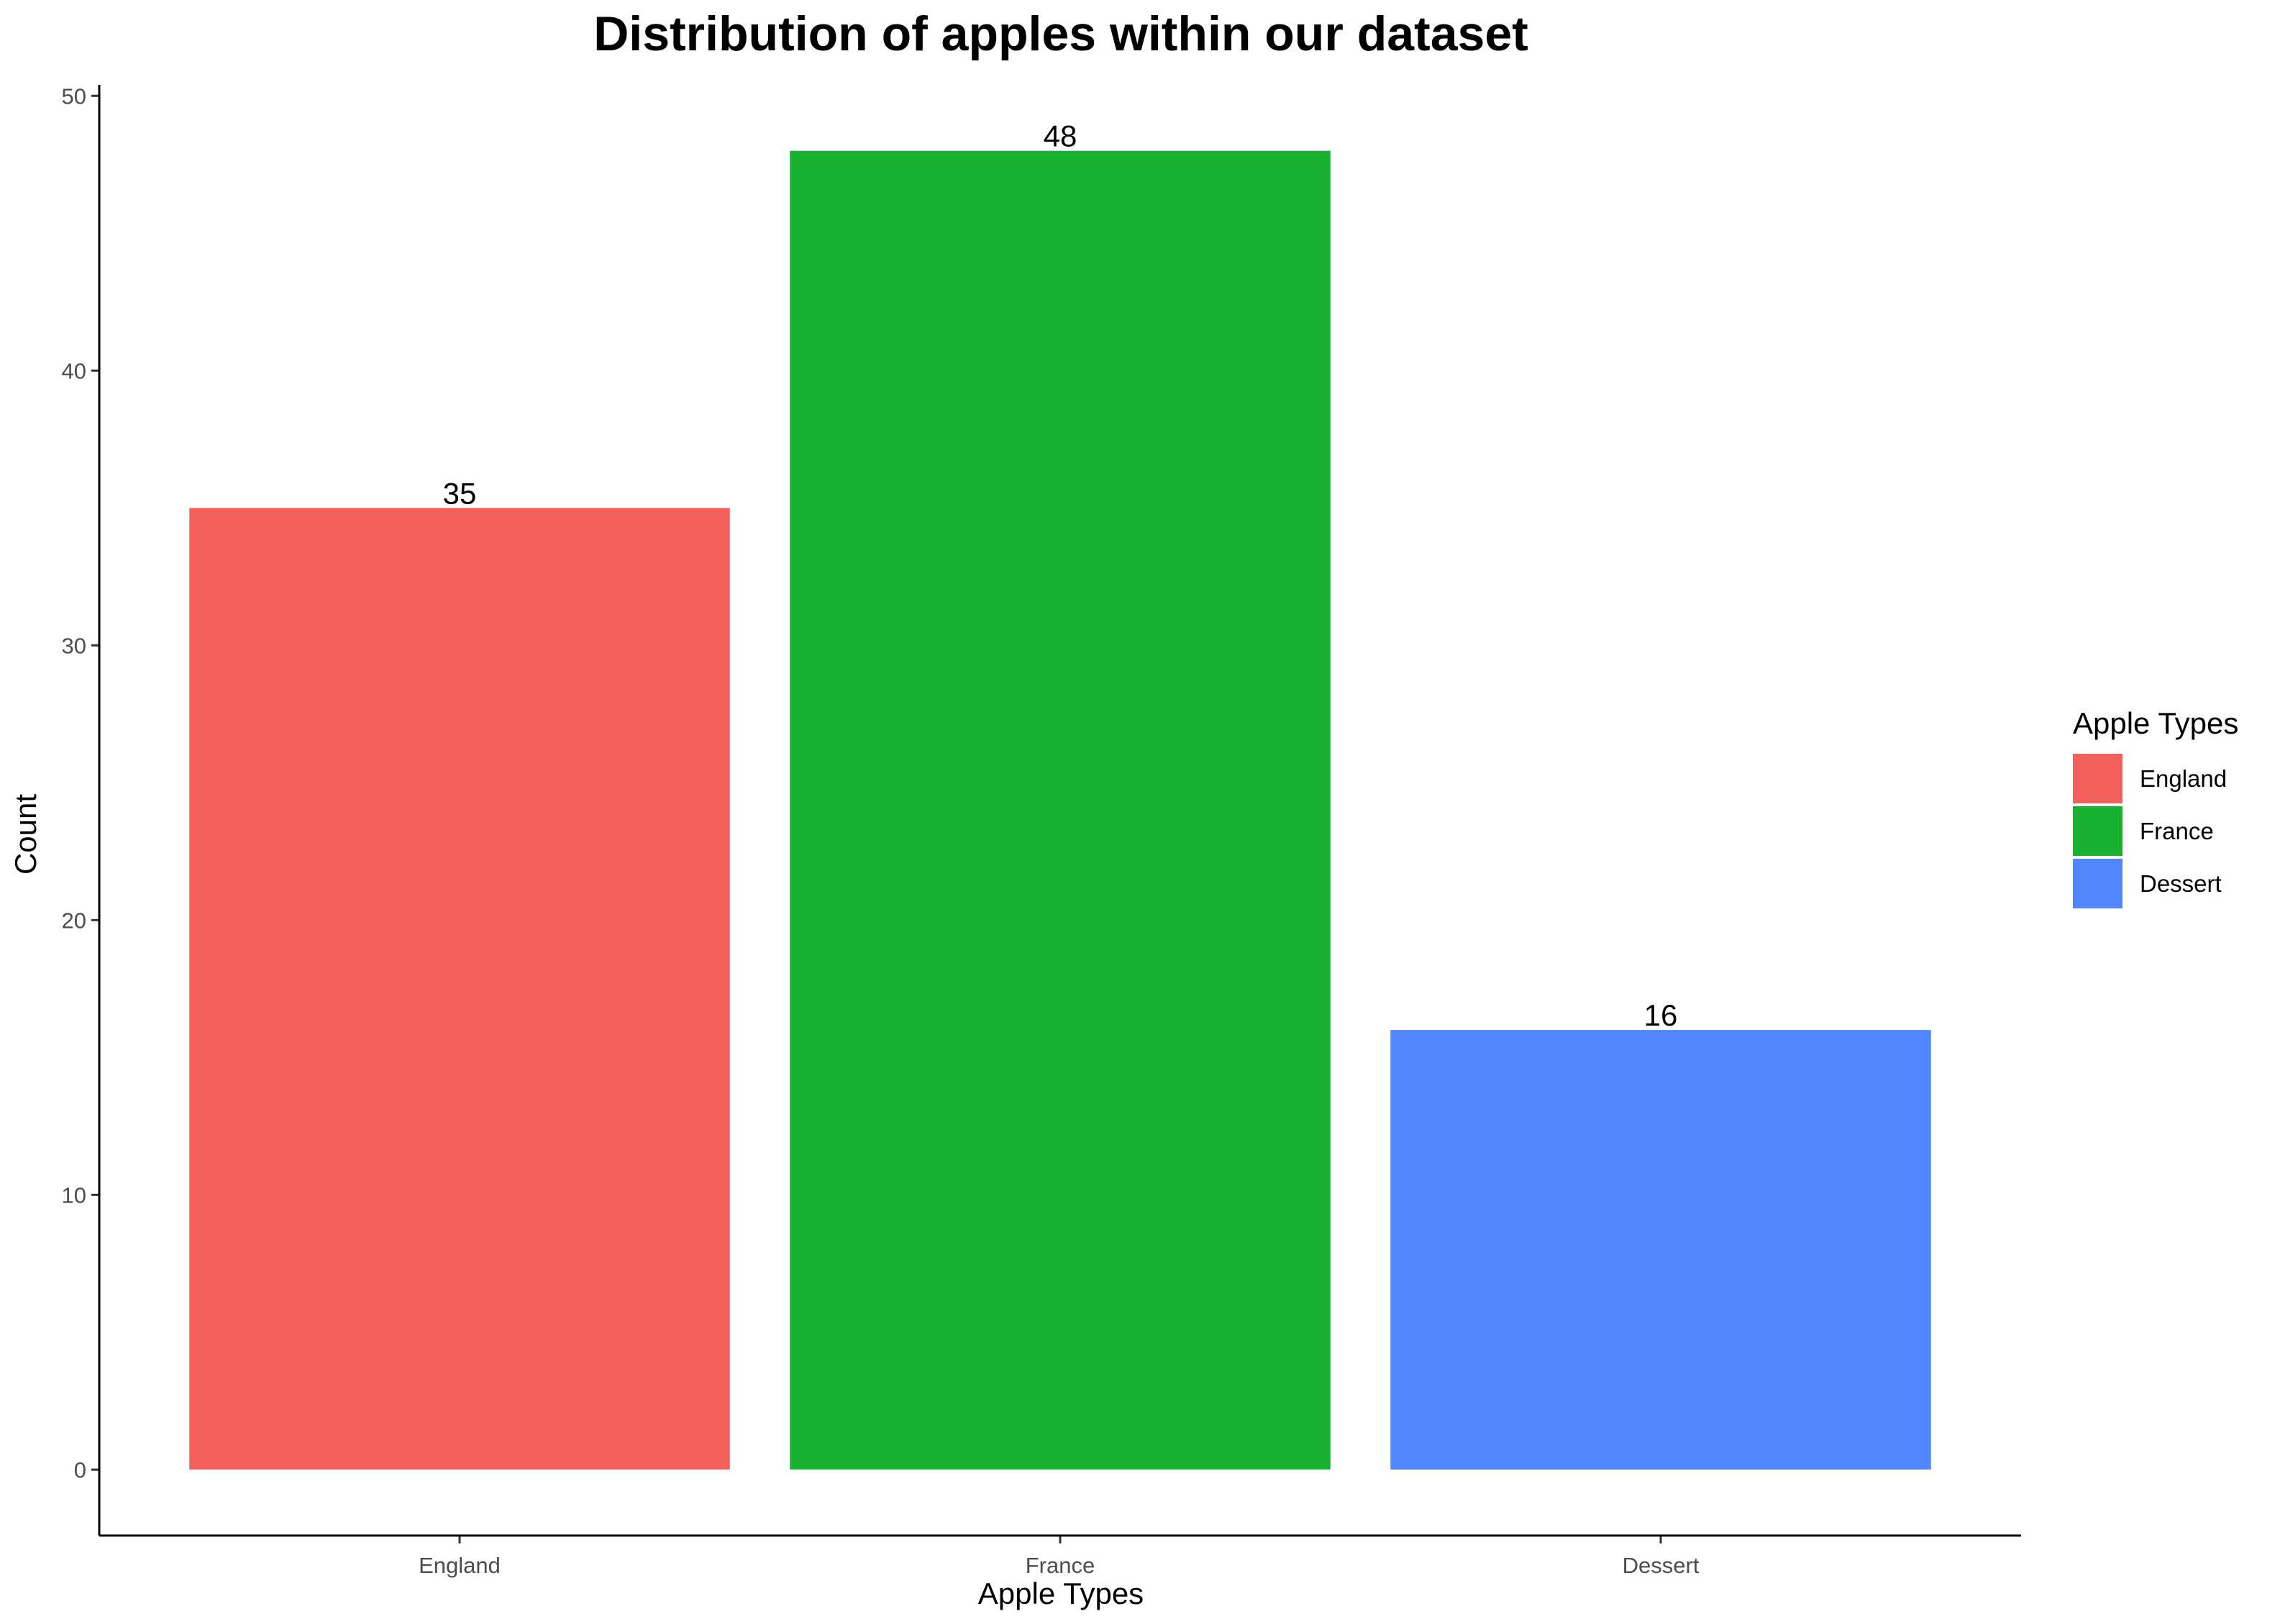 The width and height of the screenshot is (2280, 1624). What do you see at coordinates (1060, 136) in the screenshot?
I see `data-label-france: 48` at bounding box center [1060, 136].